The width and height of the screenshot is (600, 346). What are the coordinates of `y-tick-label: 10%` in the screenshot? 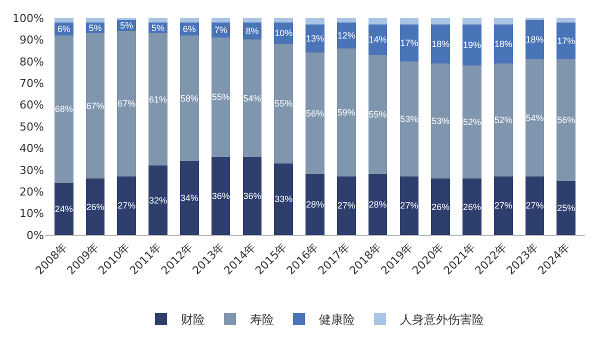 It's located at (32, 213).